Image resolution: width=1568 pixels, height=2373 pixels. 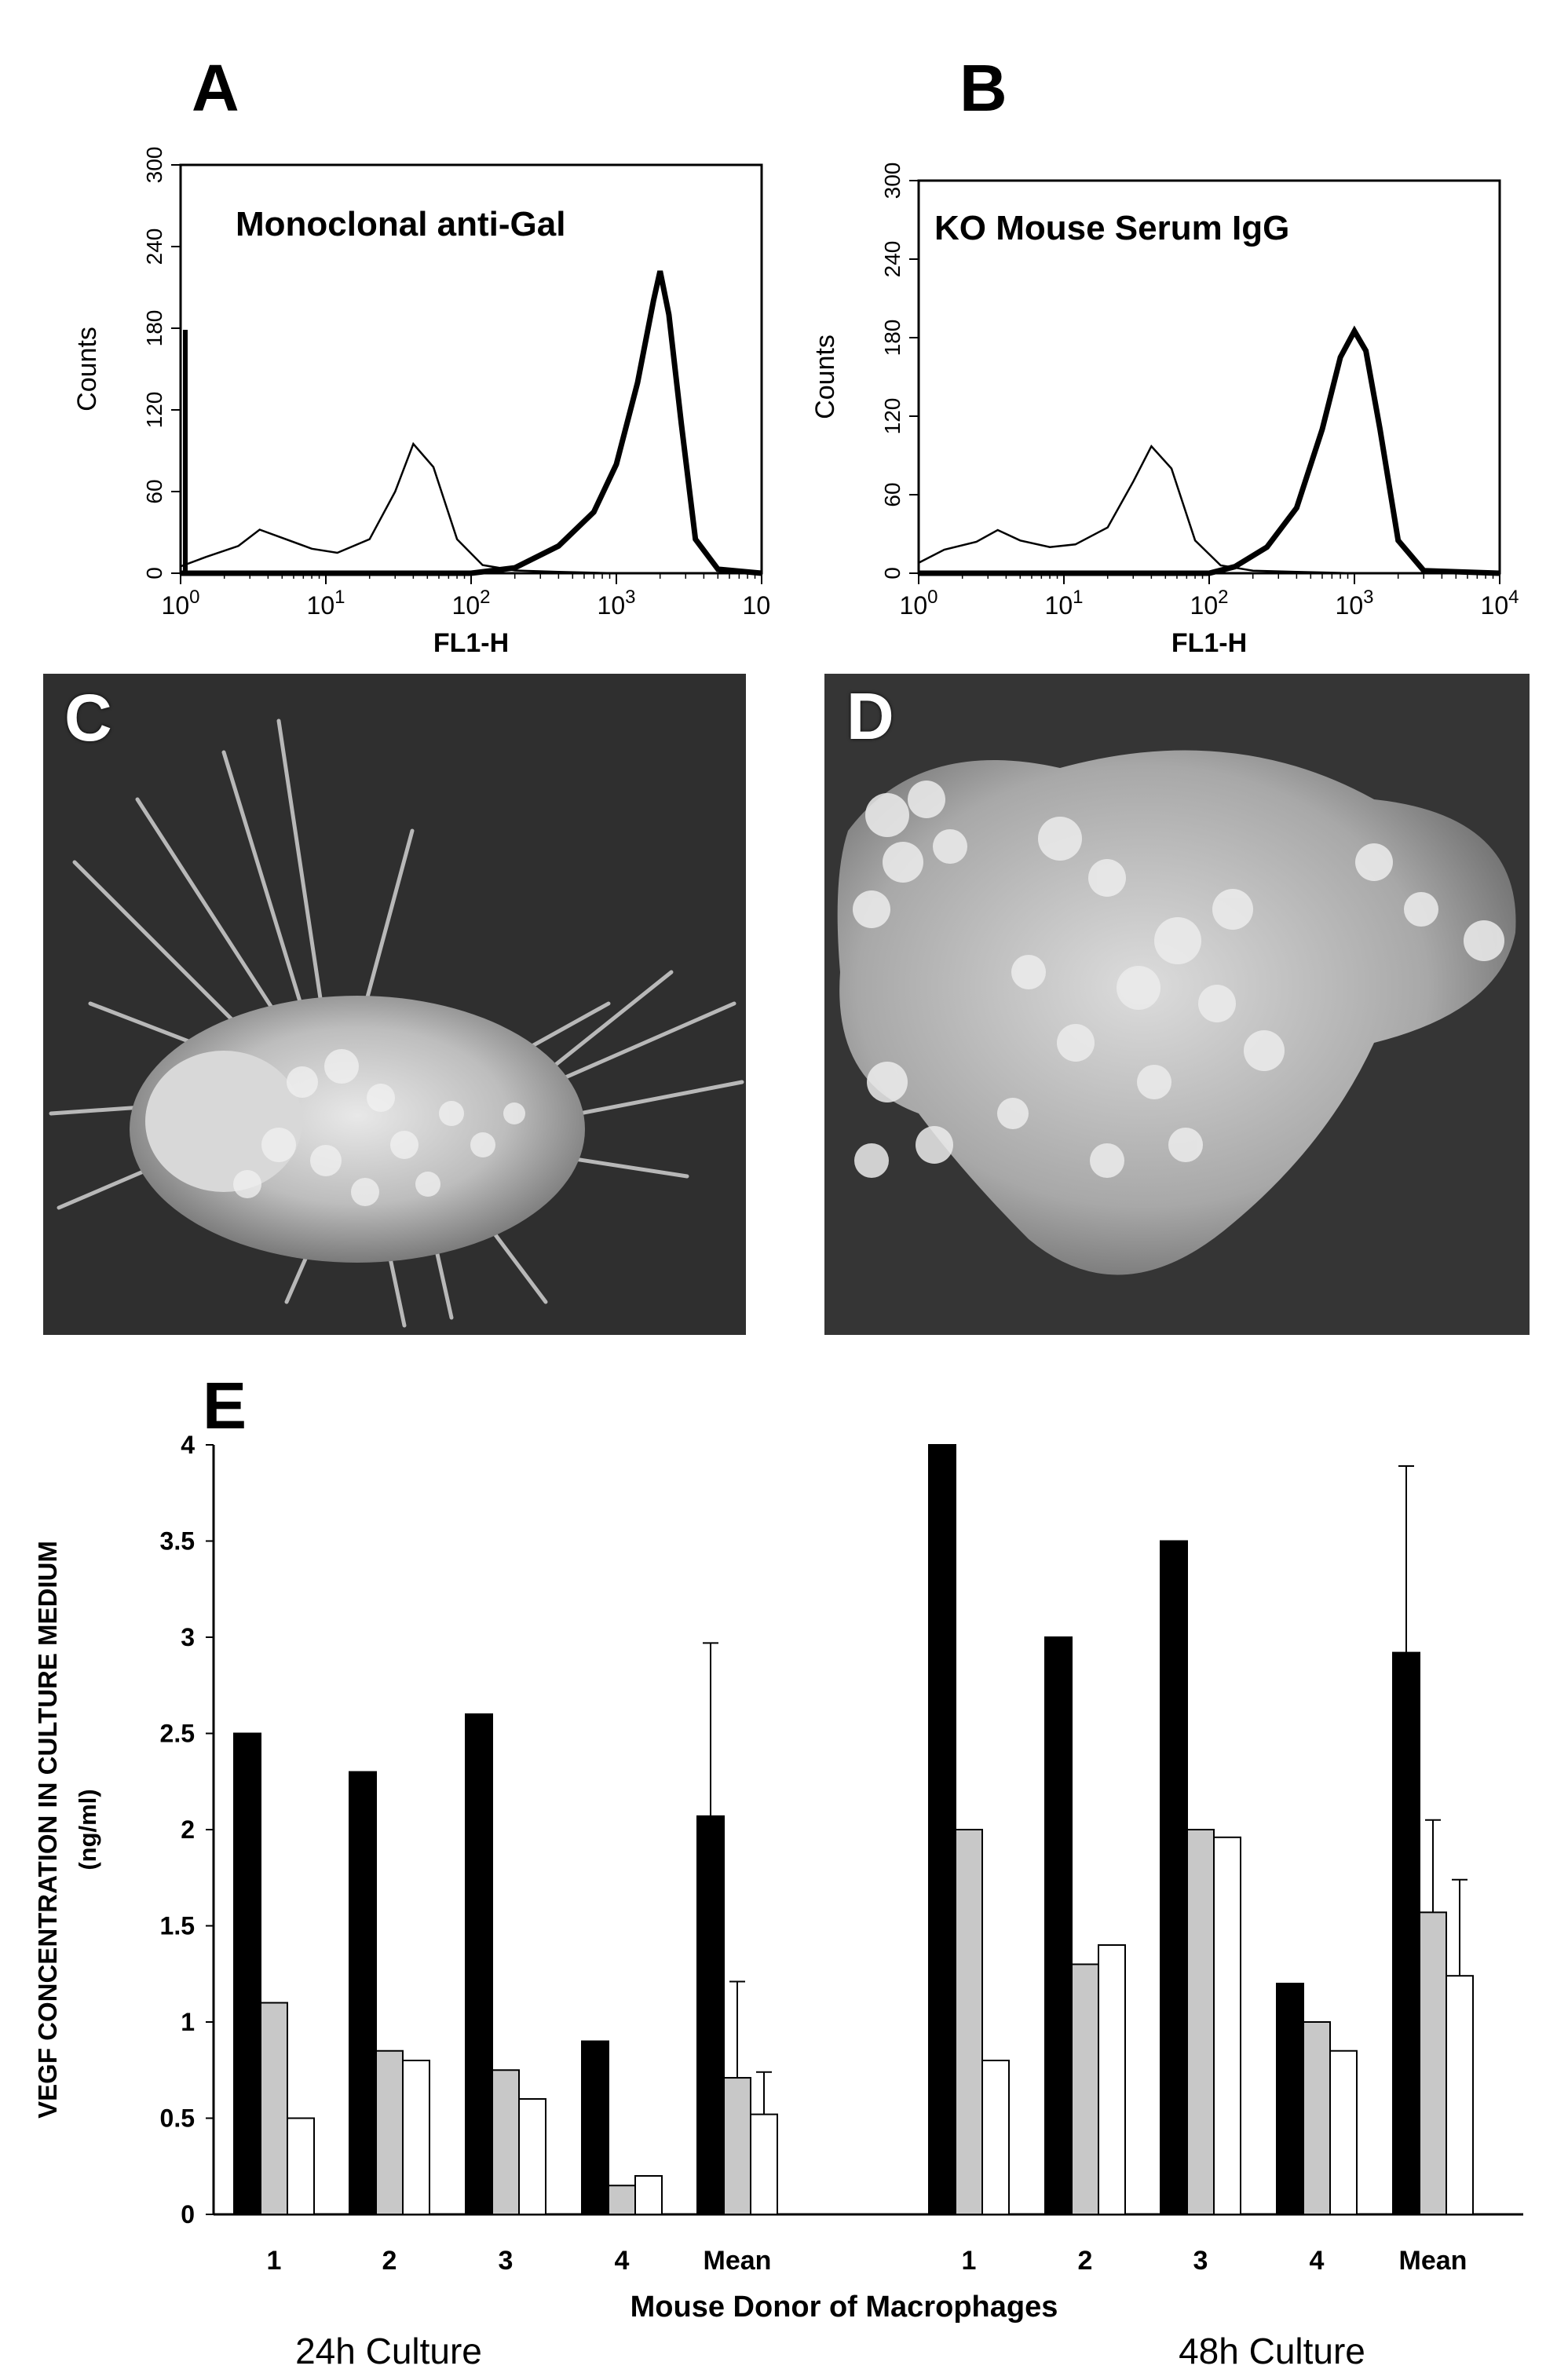 I want to click on histogram-a-frame, so click(x=471, y=369).